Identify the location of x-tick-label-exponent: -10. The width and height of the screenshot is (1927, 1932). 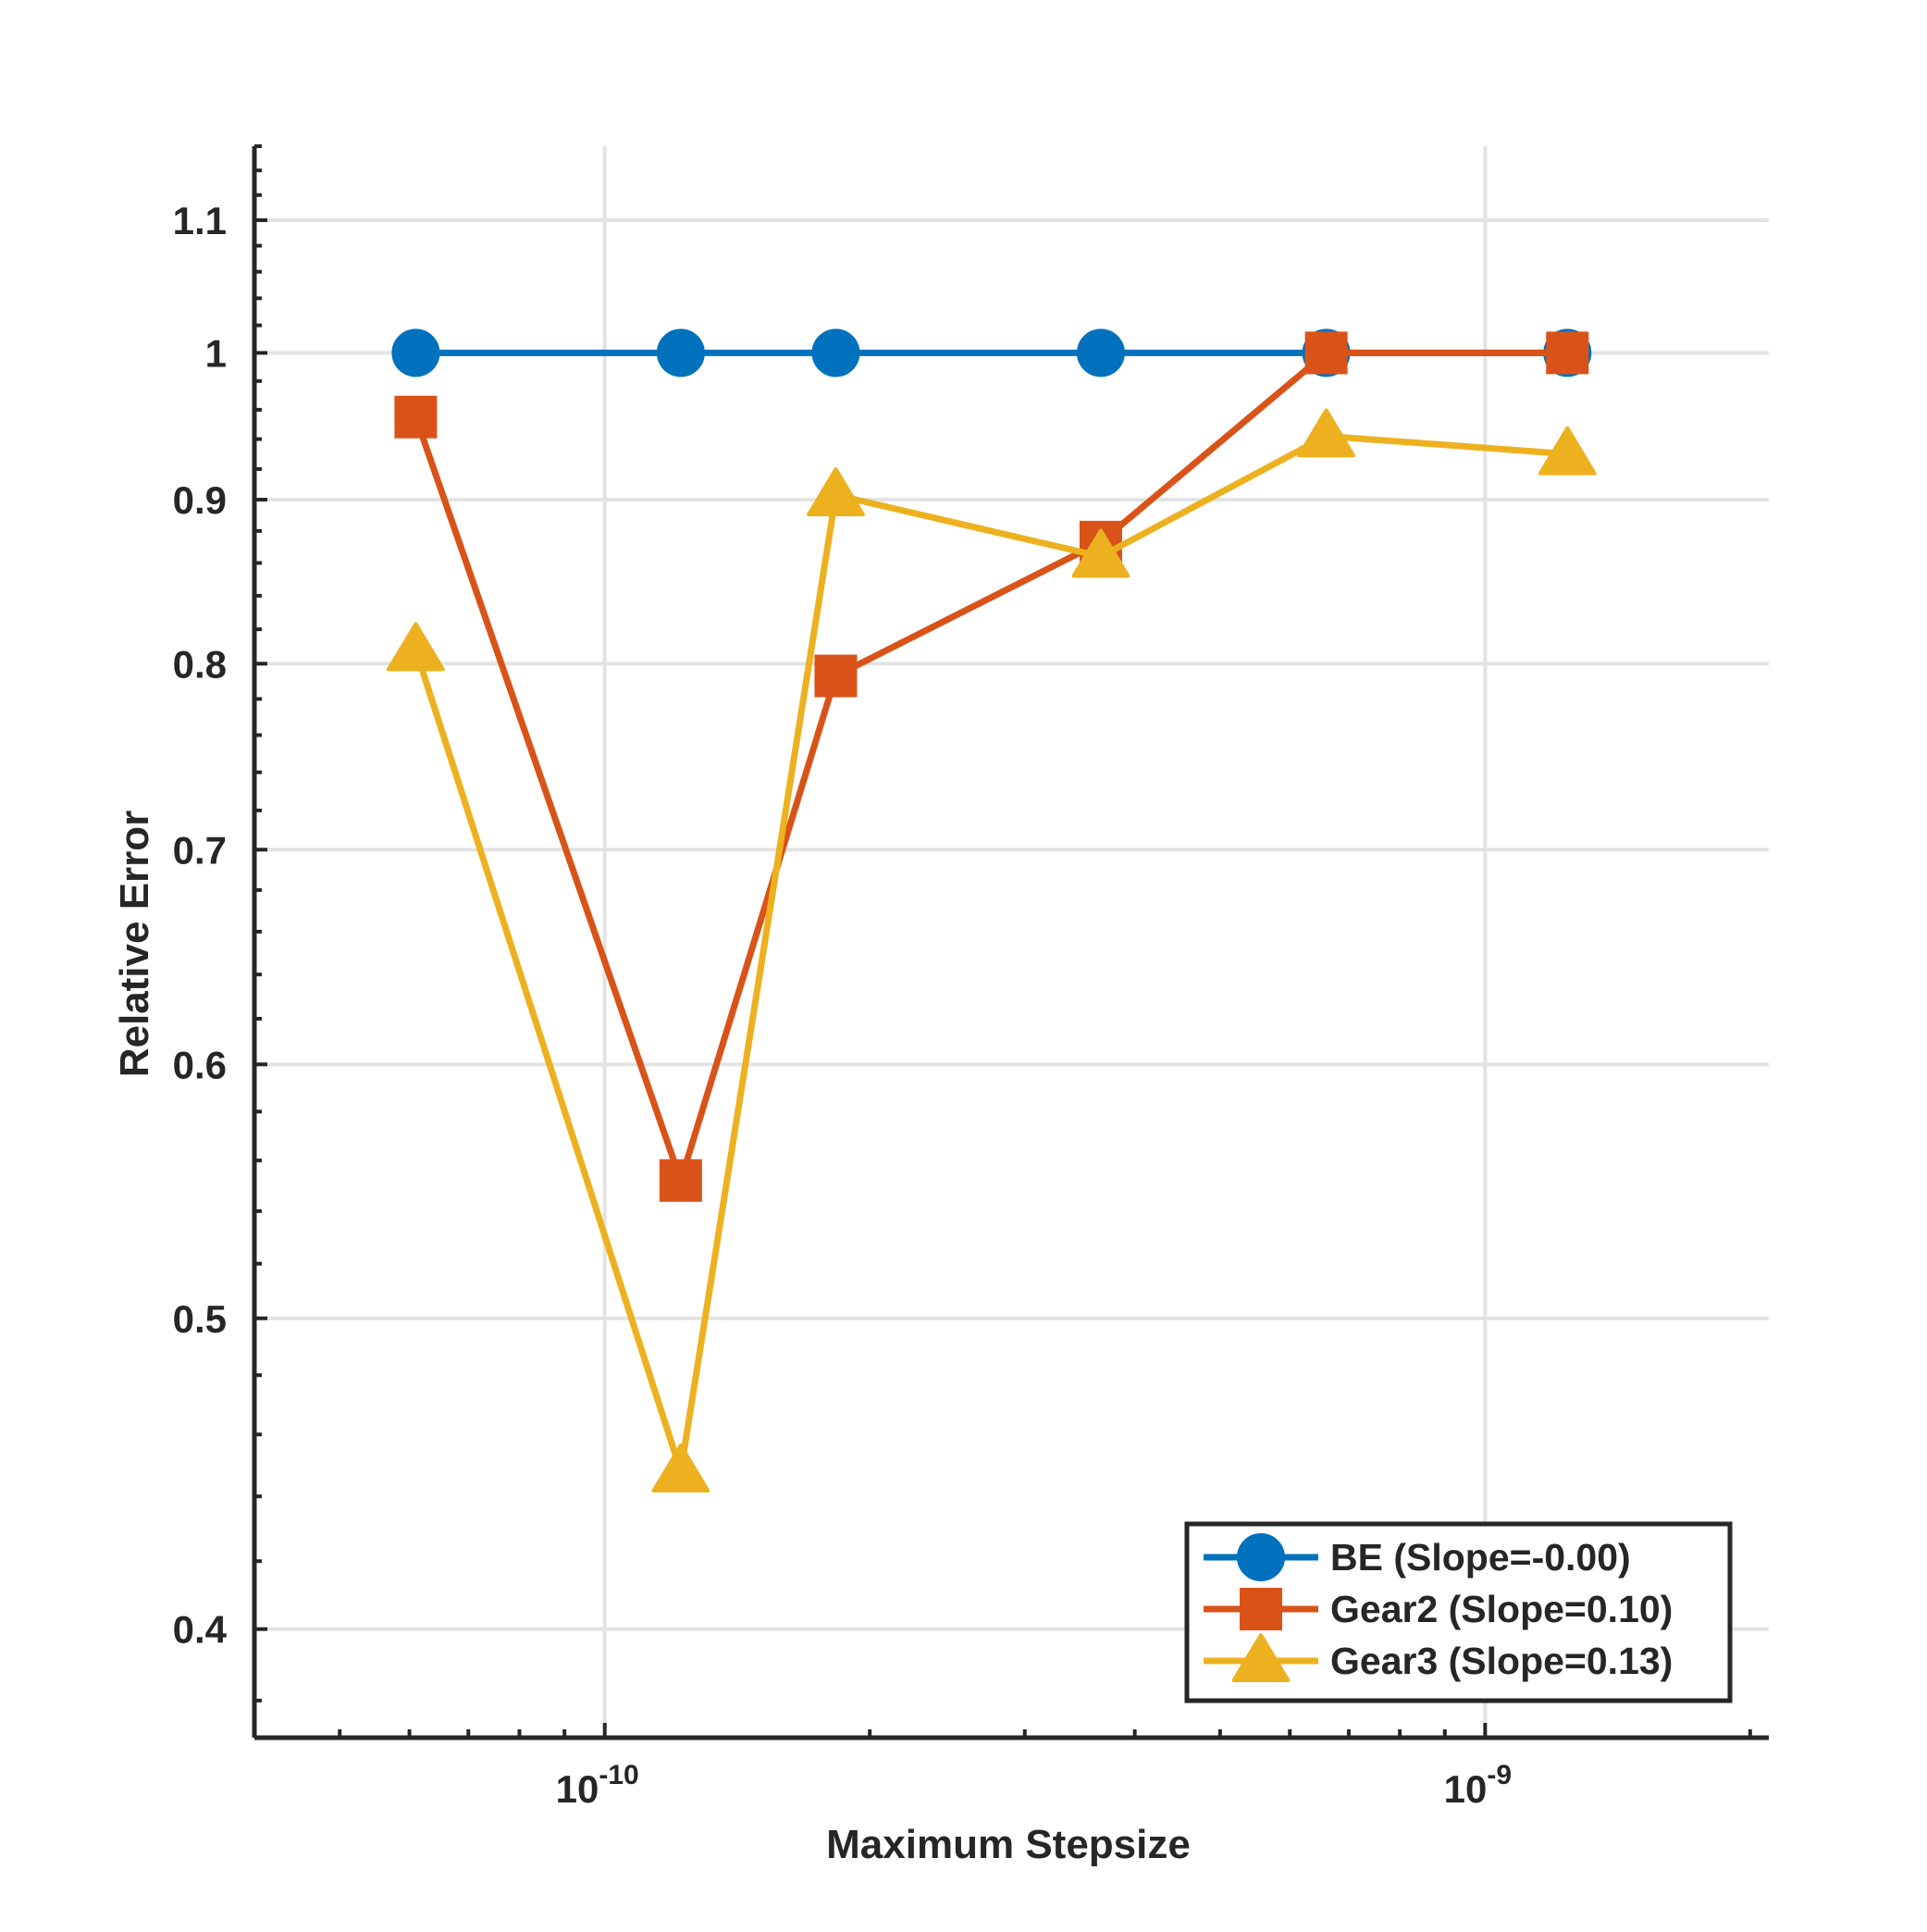
(618, 1775).